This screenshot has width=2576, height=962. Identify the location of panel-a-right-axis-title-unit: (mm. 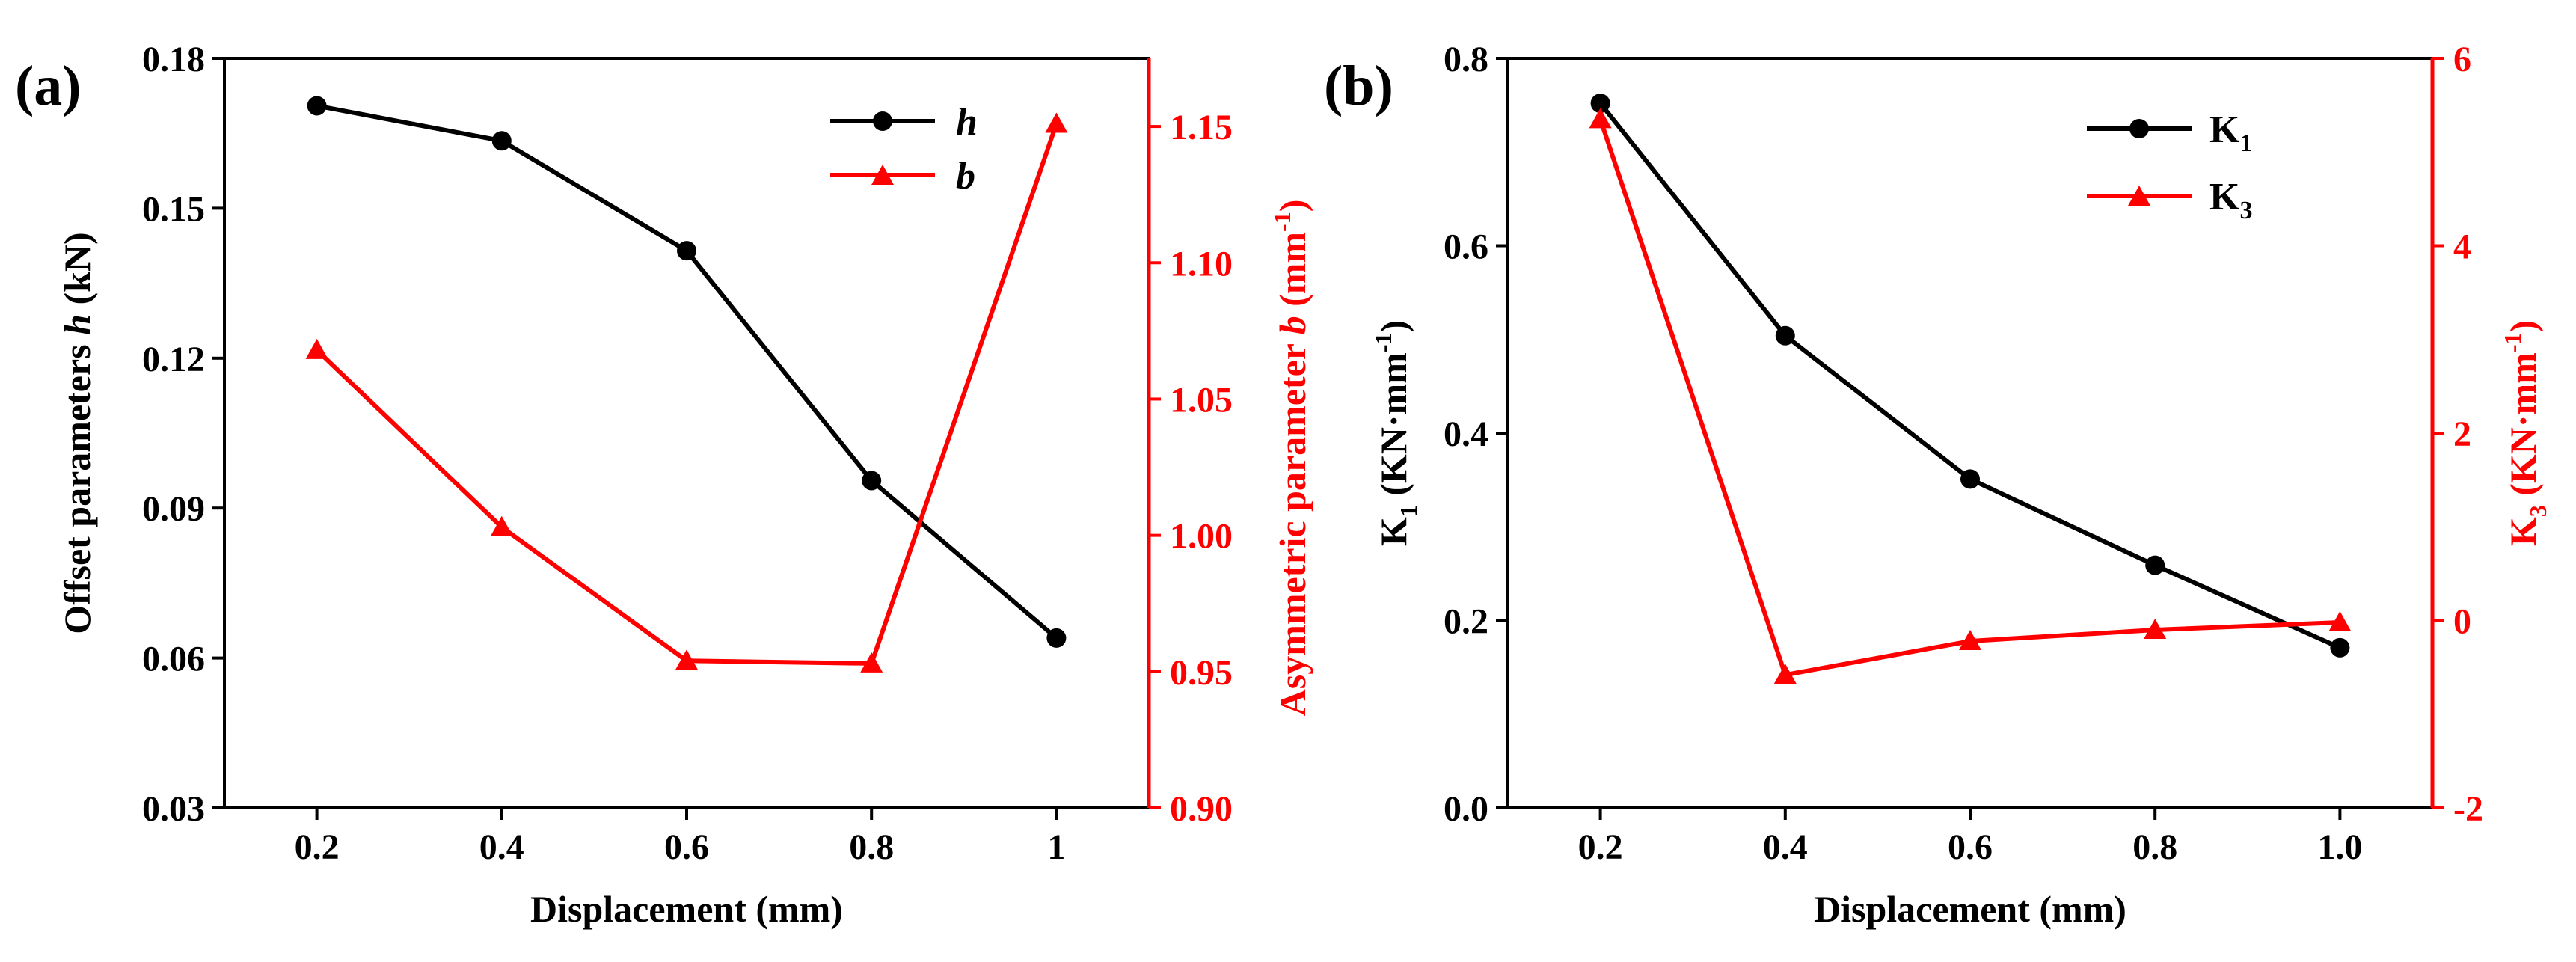
(1292, 274).